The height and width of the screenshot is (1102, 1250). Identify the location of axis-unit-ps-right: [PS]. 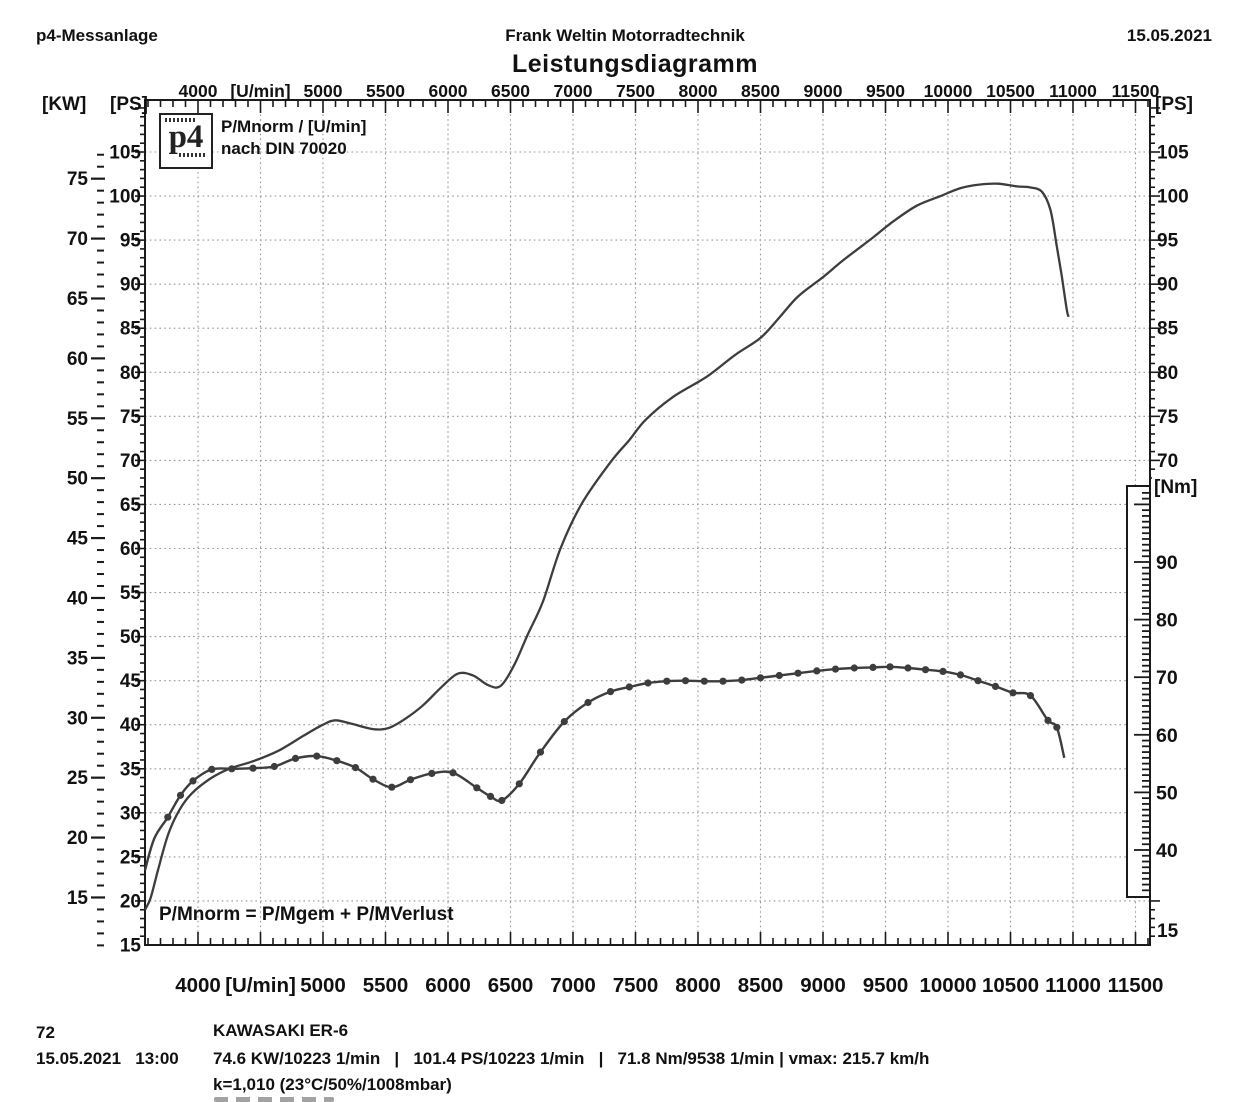
(1174, 104).